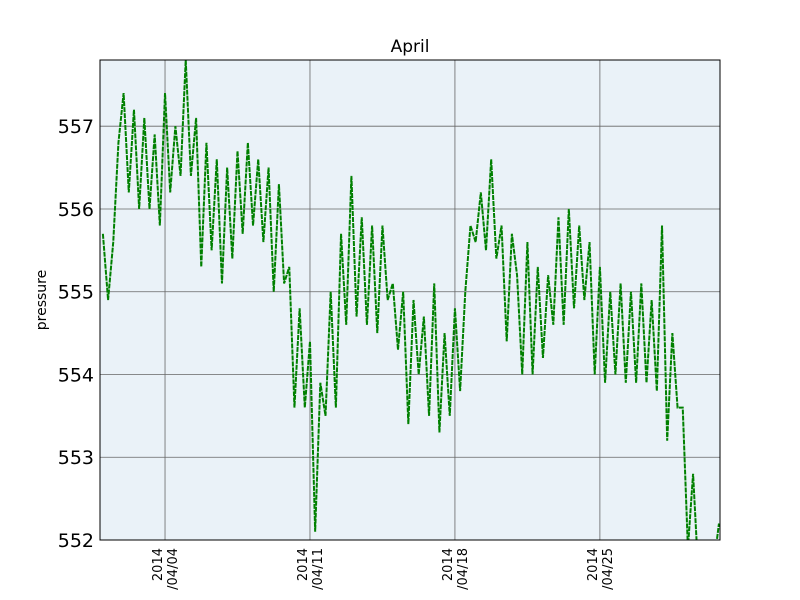 The height and width of the screenshot is (600, 800). What do you see at coordinates (166, 569) in the screenshot?
I see `x-tick-label: 2014/04/04` at bounding box center [166, 569].